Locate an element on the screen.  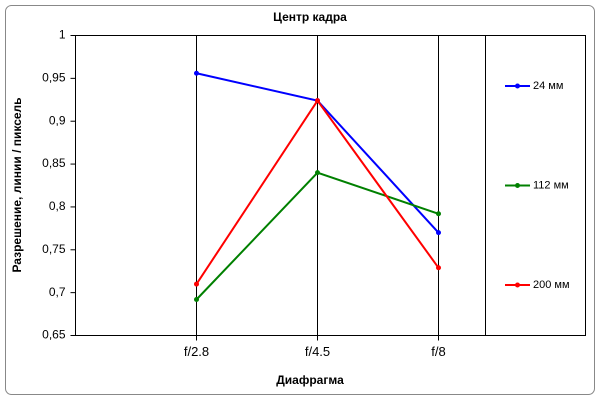
y-tick-label: 0,65 is located at coordinates (54, 335).